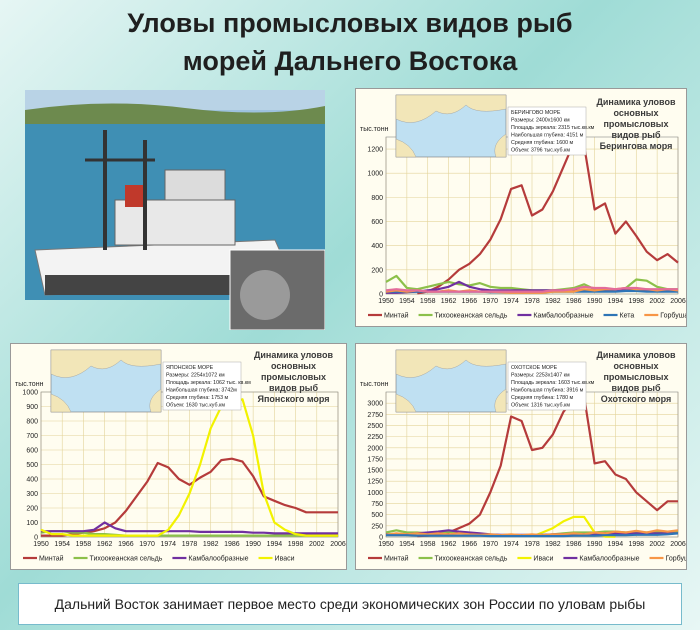 Image resolution: width=700 pixels, height=630 pixels. Describe the element at coordinates (540, 151) in the screenshot. I see `map-note: Объем: 3796 тыс.куб.км` at that location.